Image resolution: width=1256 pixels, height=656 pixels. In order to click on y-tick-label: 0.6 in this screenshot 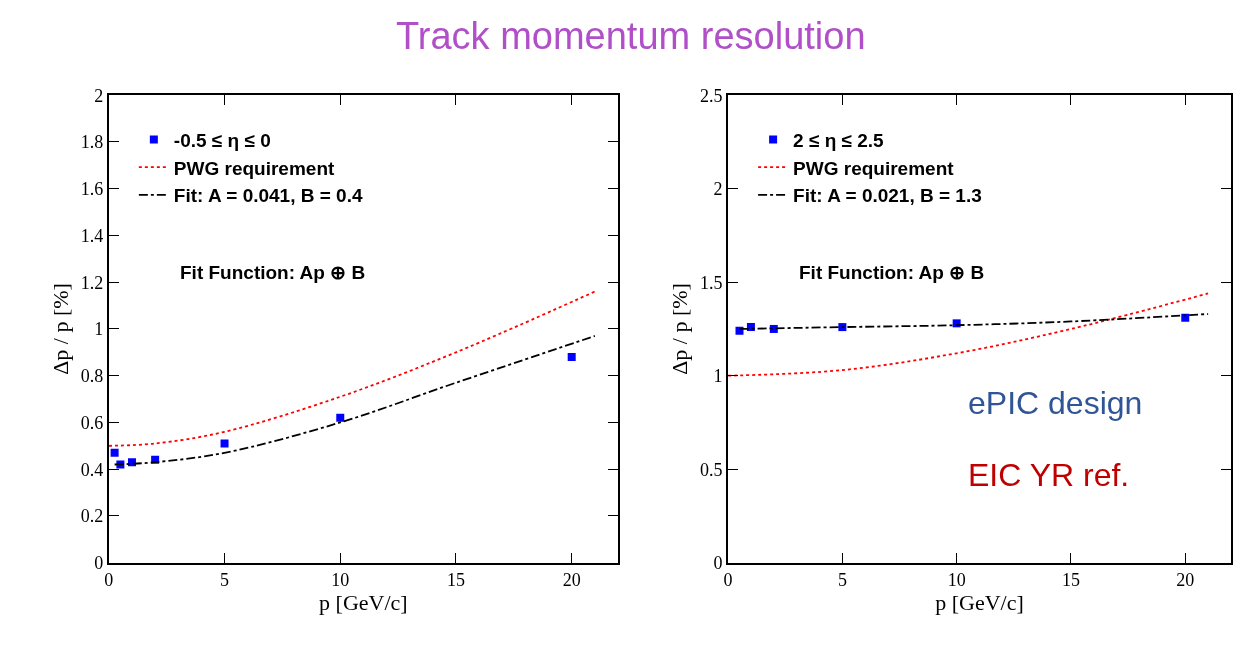, I will do `click(92, 422)`.